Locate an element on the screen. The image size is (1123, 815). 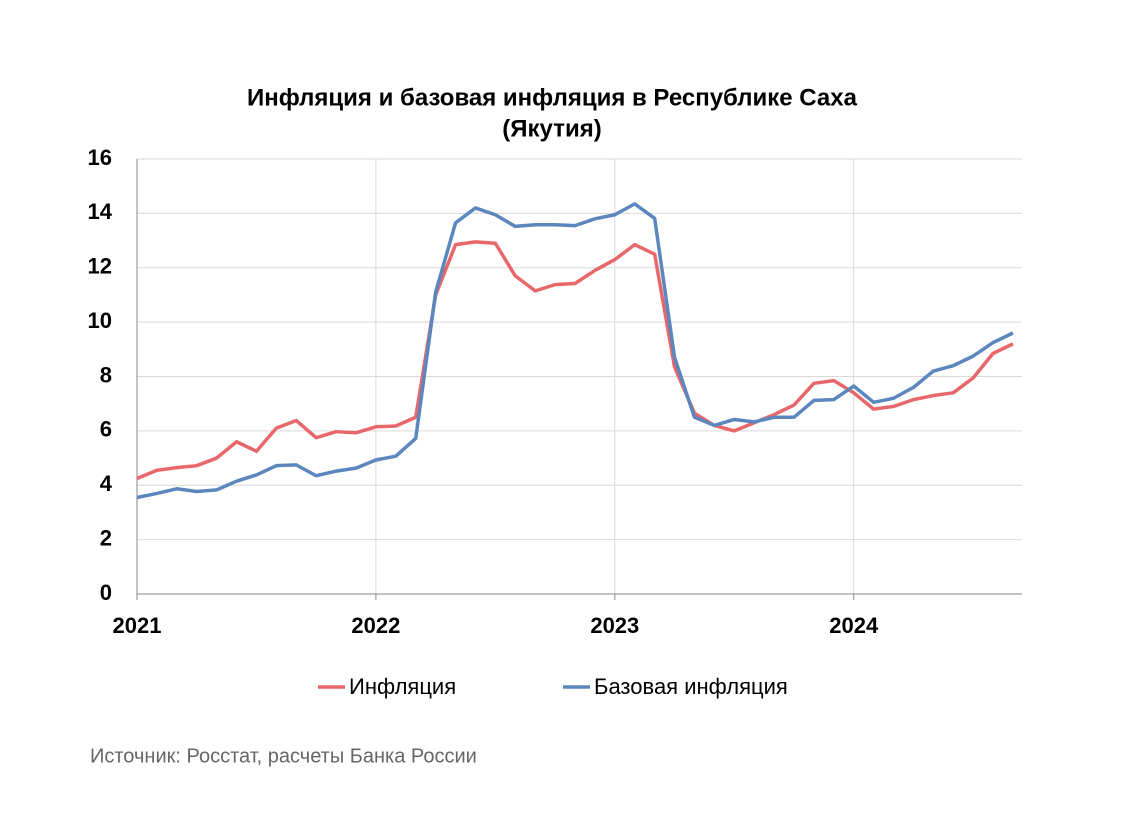
y-tick-label: 4 is located at coordinates (106, 483).